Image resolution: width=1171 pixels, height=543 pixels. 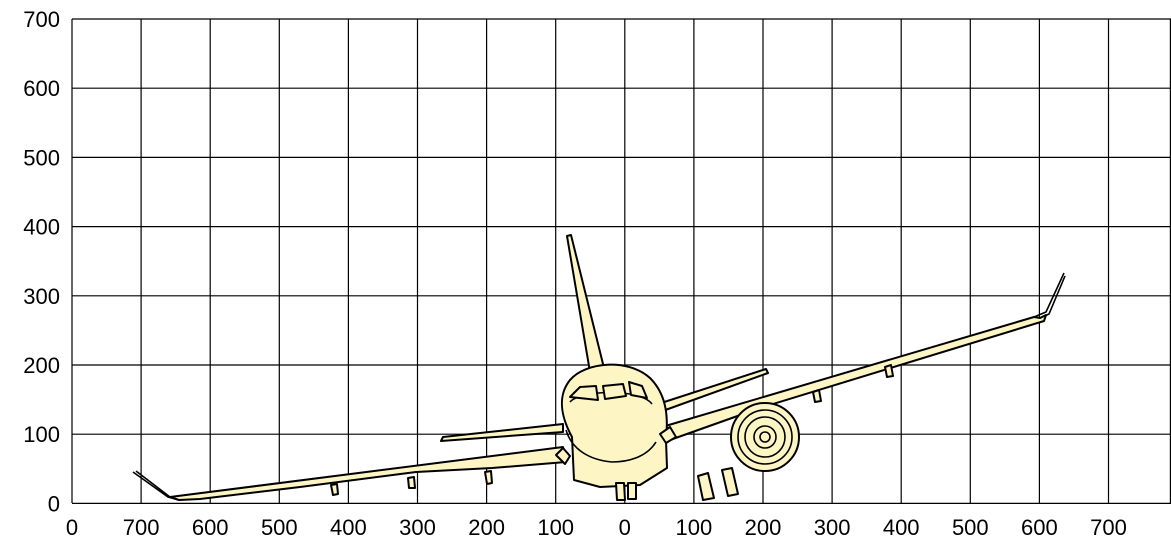 What do you see at coordinates (616, 425) in the screenshot?
I see `fuselage` at bounding box center [616, 425].